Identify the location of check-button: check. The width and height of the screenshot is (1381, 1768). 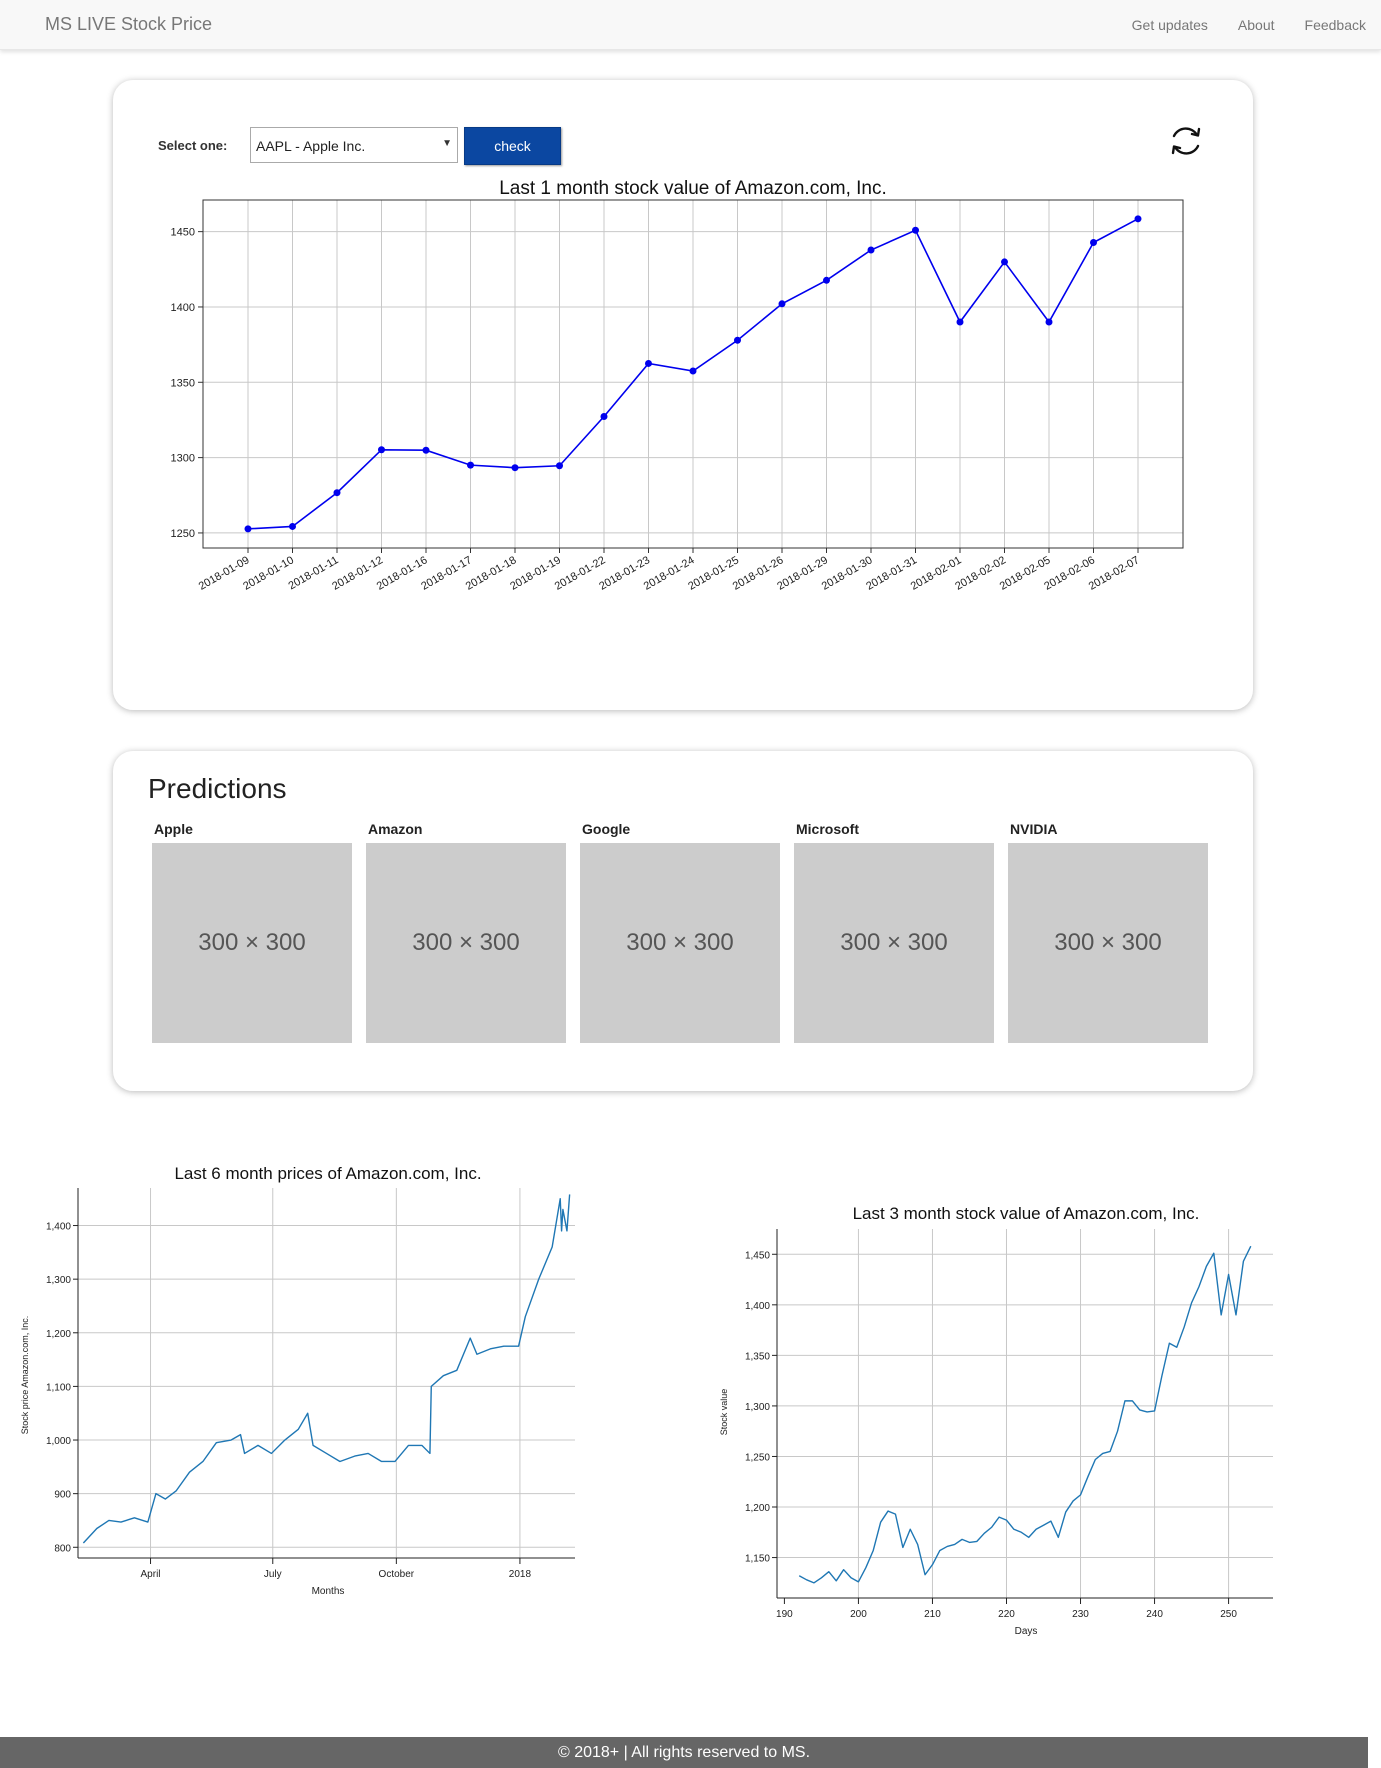
(512, 146).